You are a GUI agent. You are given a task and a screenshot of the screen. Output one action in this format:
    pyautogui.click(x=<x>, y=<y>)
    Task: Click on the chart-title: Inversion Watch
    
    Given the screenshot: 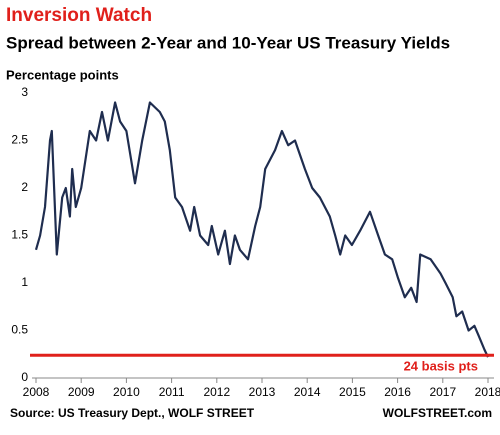 What is the action you would take?
    pyautogui.click(x=79, y=15)
    